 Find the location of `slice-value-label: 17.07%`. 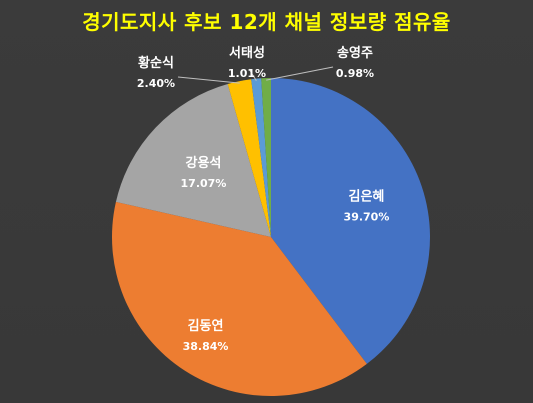

slice-value-label: 17.07% is located at coordinates (204, 183).